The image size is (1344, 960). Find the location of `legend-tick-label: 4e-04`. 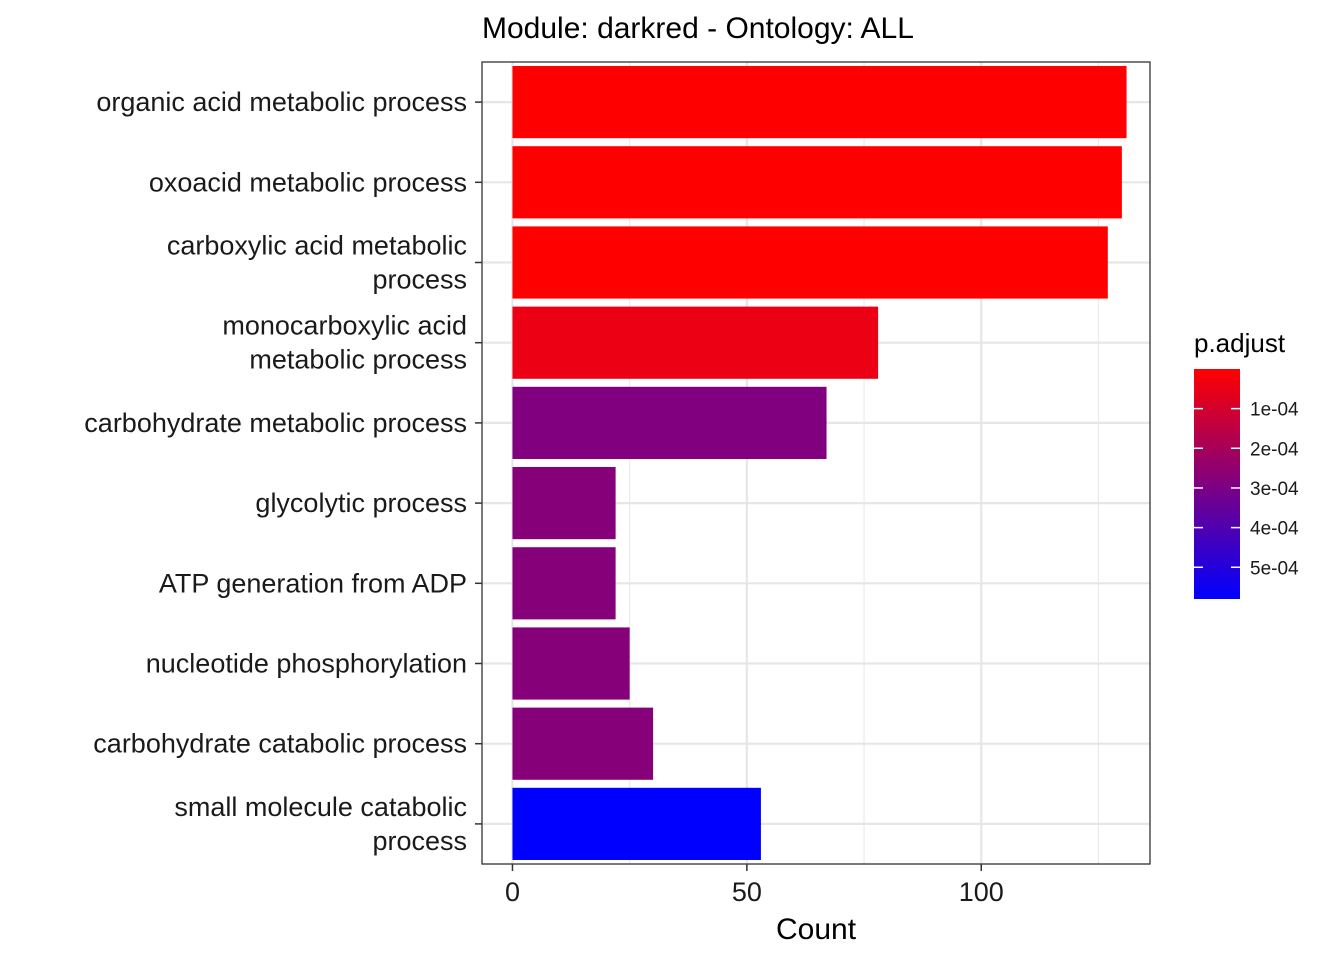

legend-tick-label: 4e-04 is located at coordinates (1274, 529).